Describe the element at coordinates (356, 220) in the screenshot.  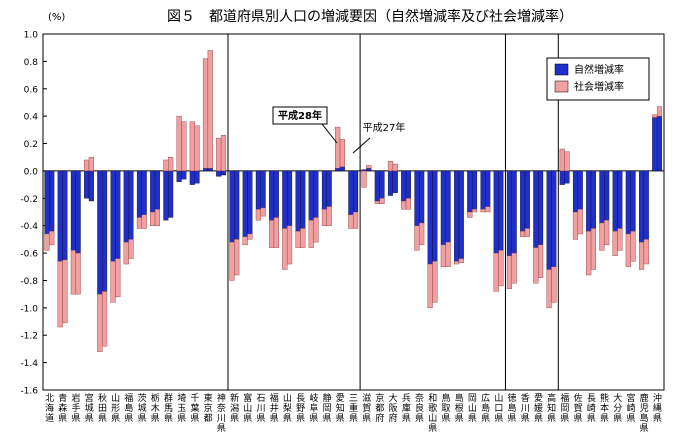
I see `bar-social-三重県` at that location.